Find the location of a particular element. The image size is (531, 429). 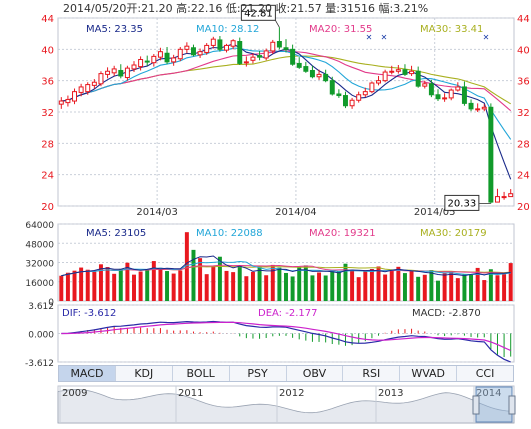

overview-left-handle is located at coordinates (476, 405).